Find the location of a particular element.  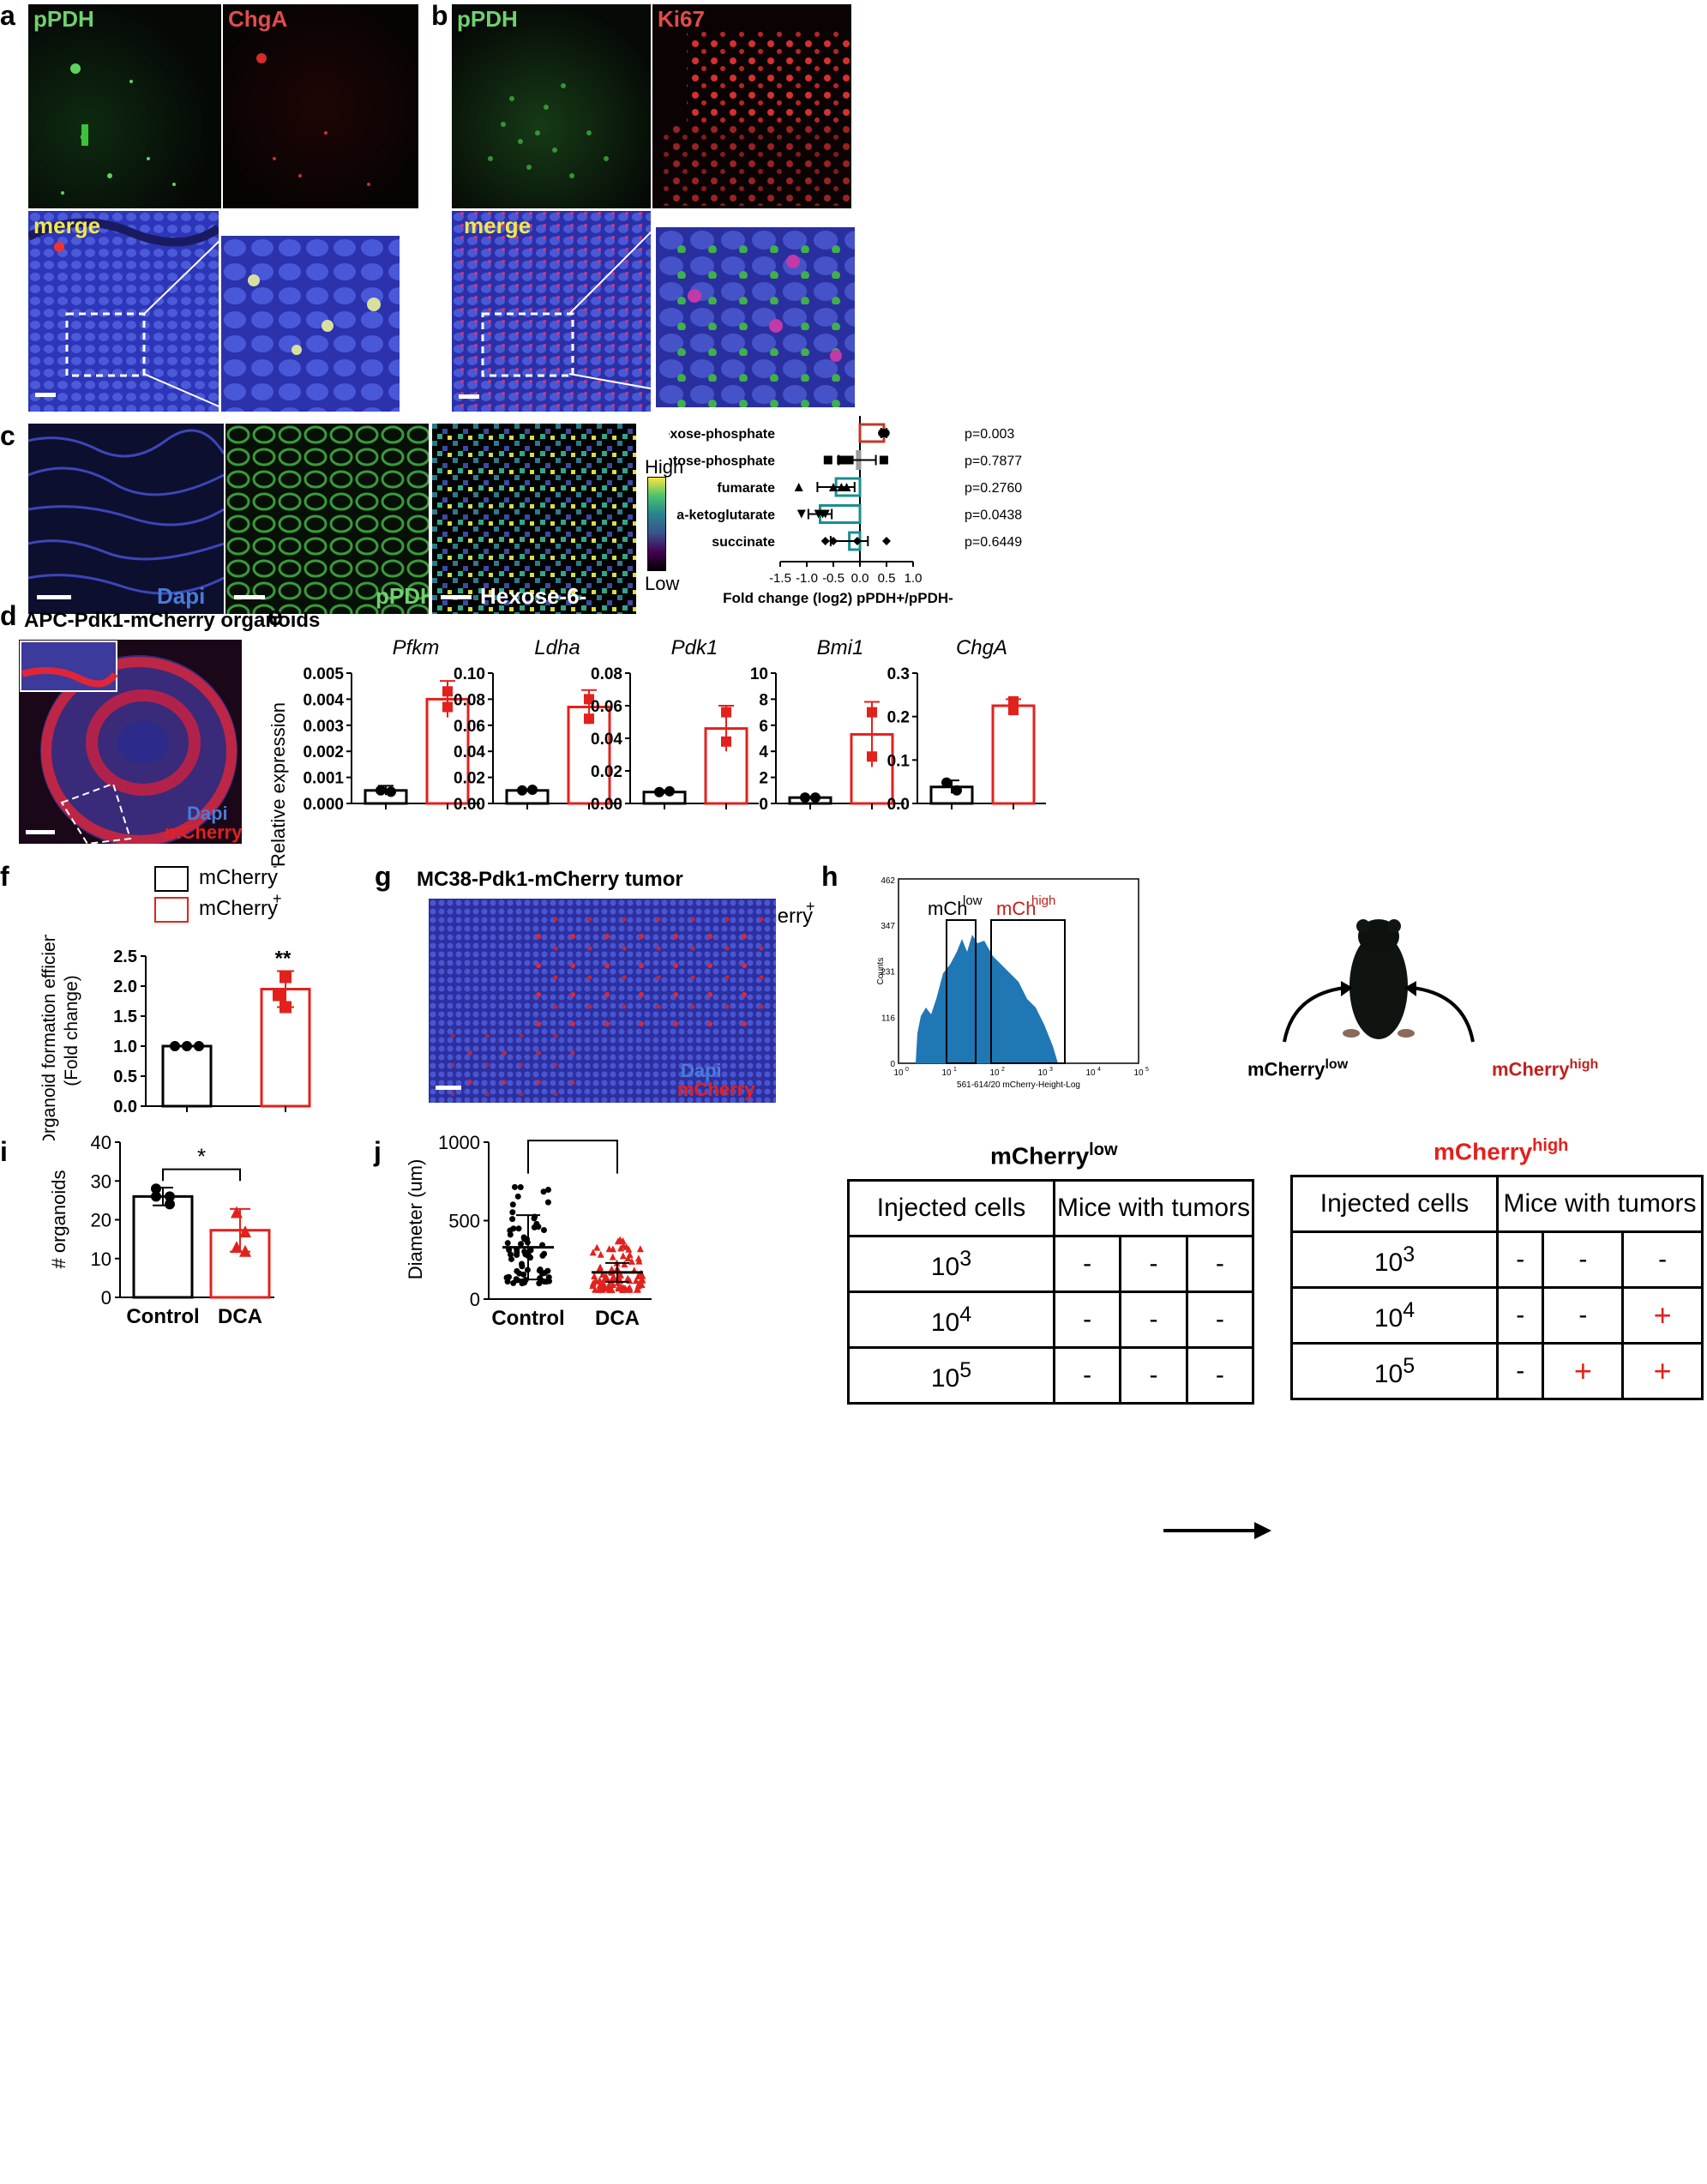

table-low-title-text: mCherry is located at coordinates (1040, 1156).